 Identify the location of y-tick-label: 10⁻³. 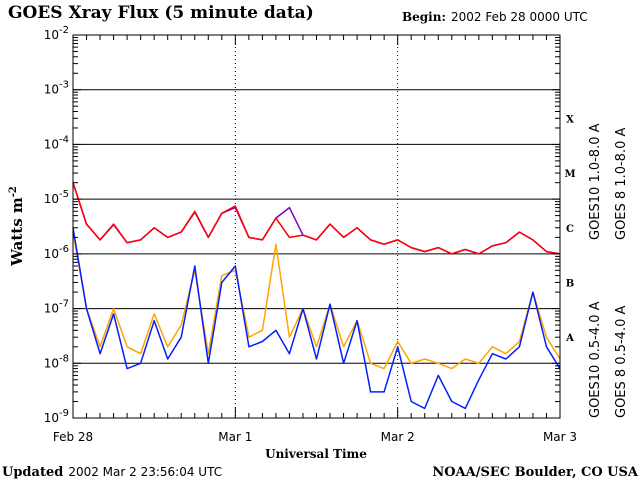
(56, 88).